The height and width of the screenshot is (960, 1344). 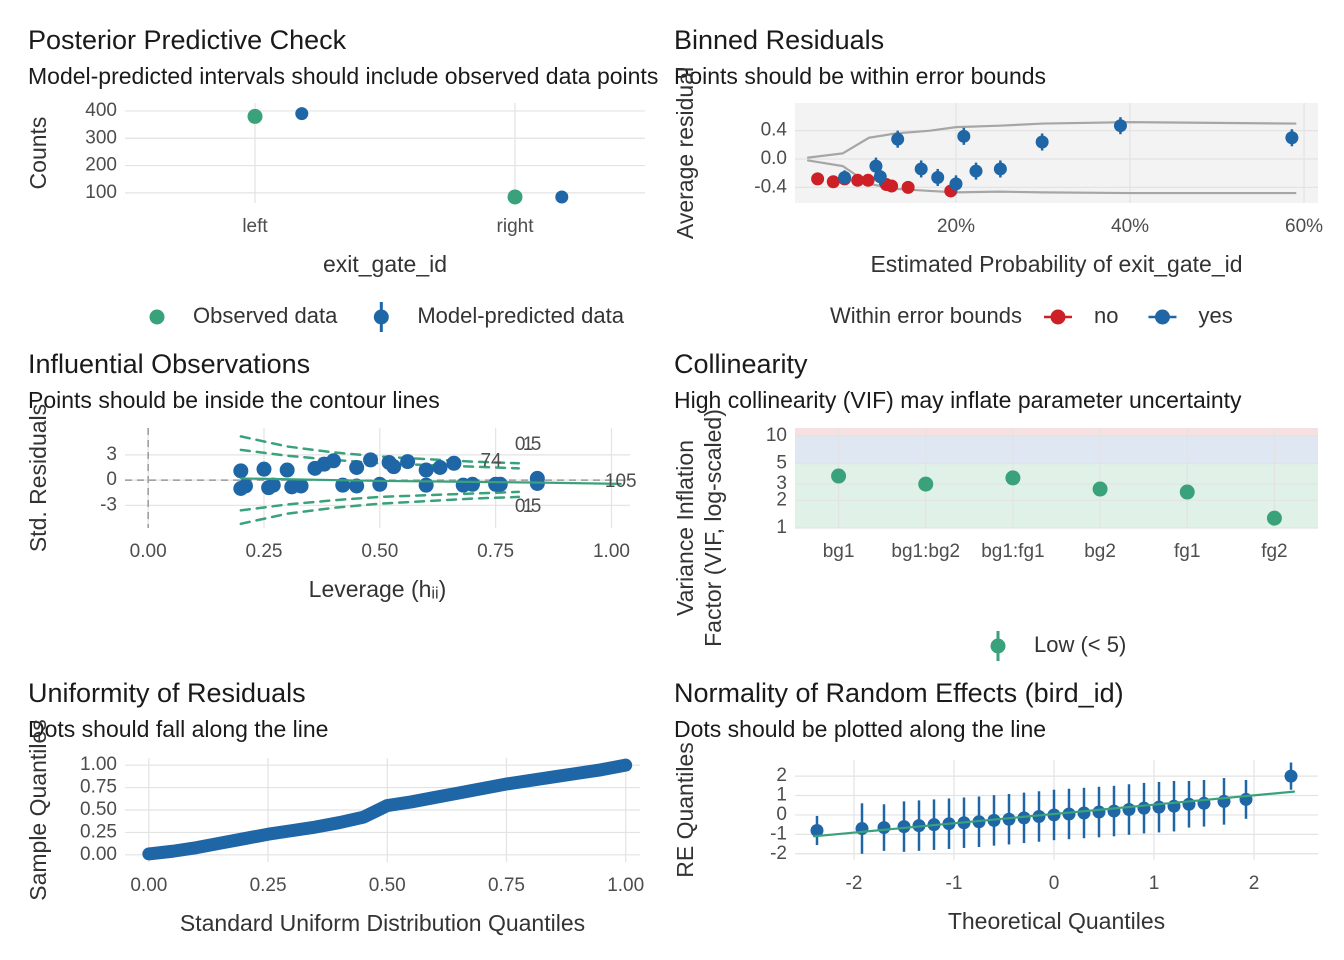 What do you see at coordinates (38, 810) in the screenshot?
I see `y-axis-label: Sample Quantiles` at bounding box center [38, 810].